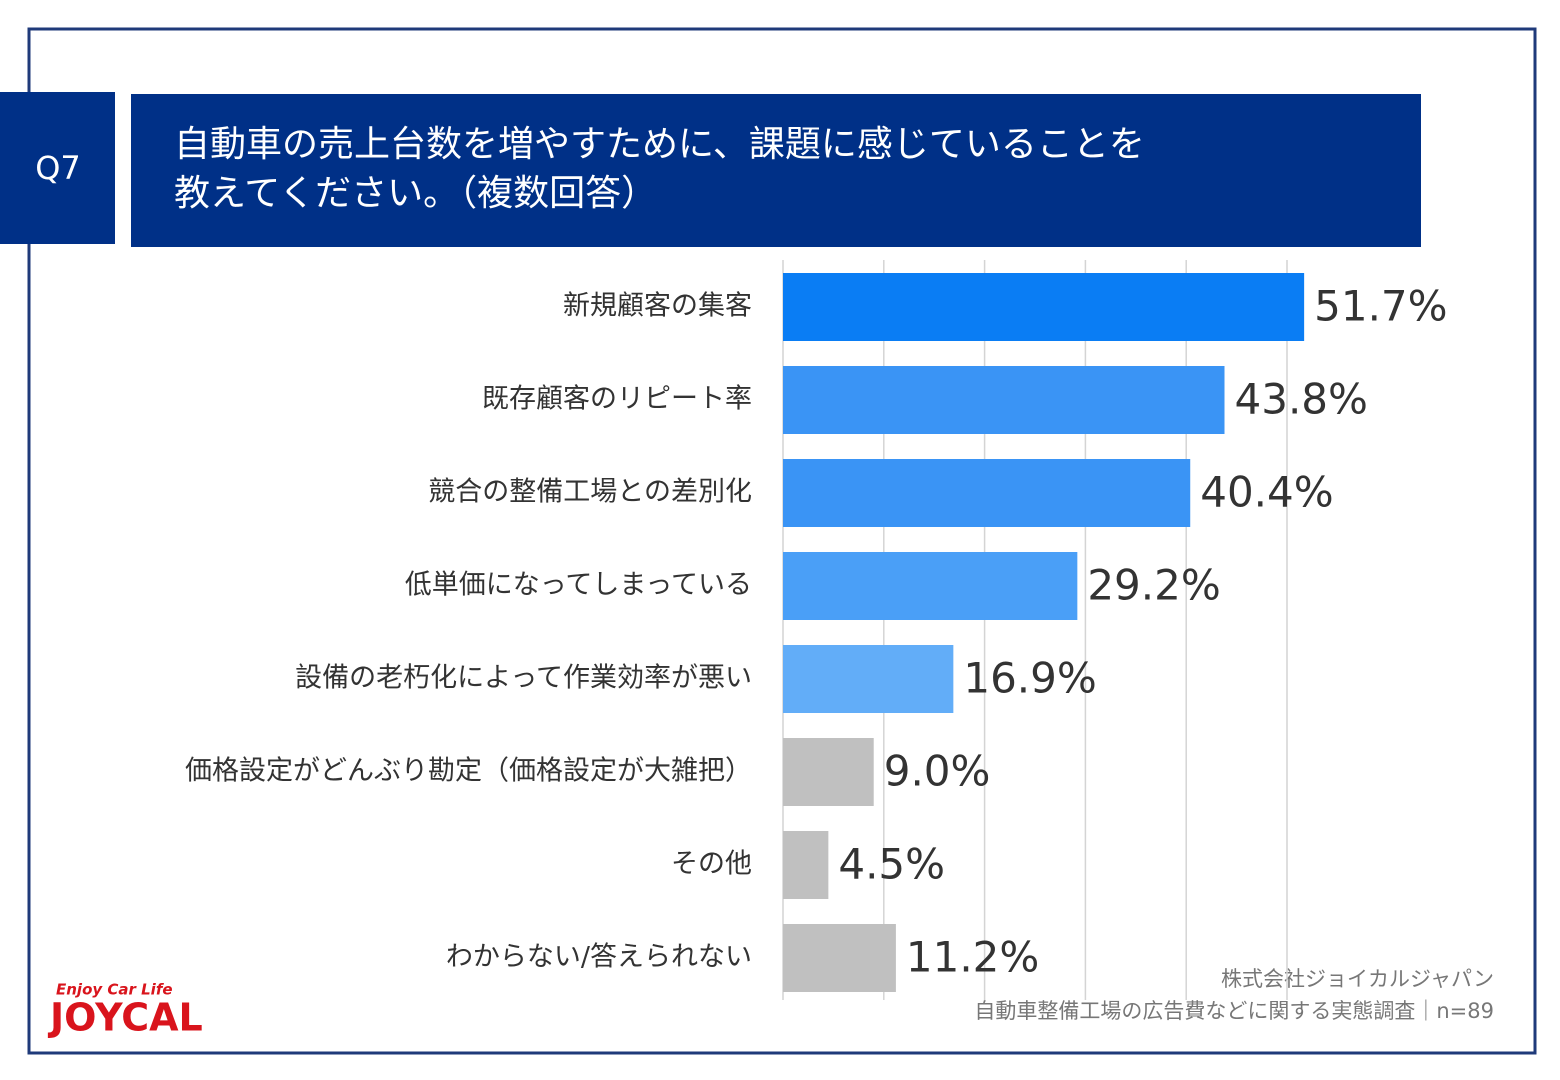 The height and width of the screenshot is (1080, 1560). Describe the element at coordinates (1234, 1011) in the screenshot. I see `source: 自動車整備工場の広告費などに関する実態調査｜n=89` at that location.